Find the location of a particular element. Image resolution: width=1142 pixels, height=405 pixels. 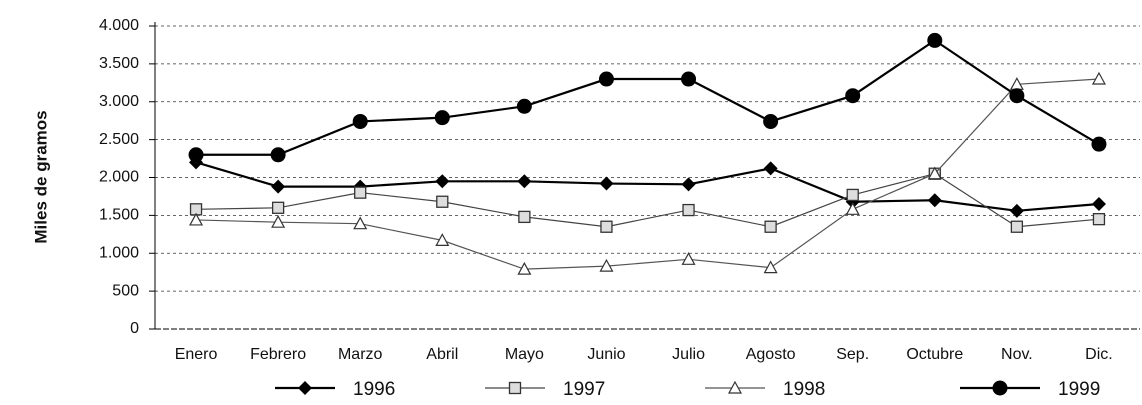

x-tick-label: Abril is located at coordinates (442, 354).